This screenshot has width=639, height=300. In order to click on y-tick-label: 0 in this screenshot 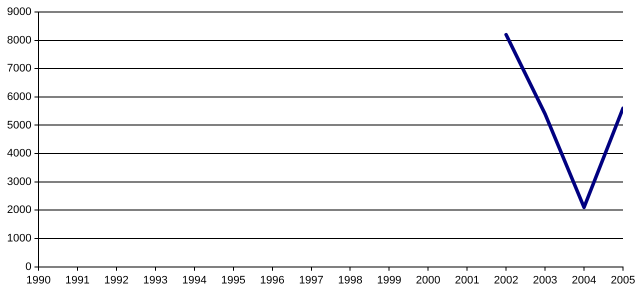, I will do `click(28, 266)`.